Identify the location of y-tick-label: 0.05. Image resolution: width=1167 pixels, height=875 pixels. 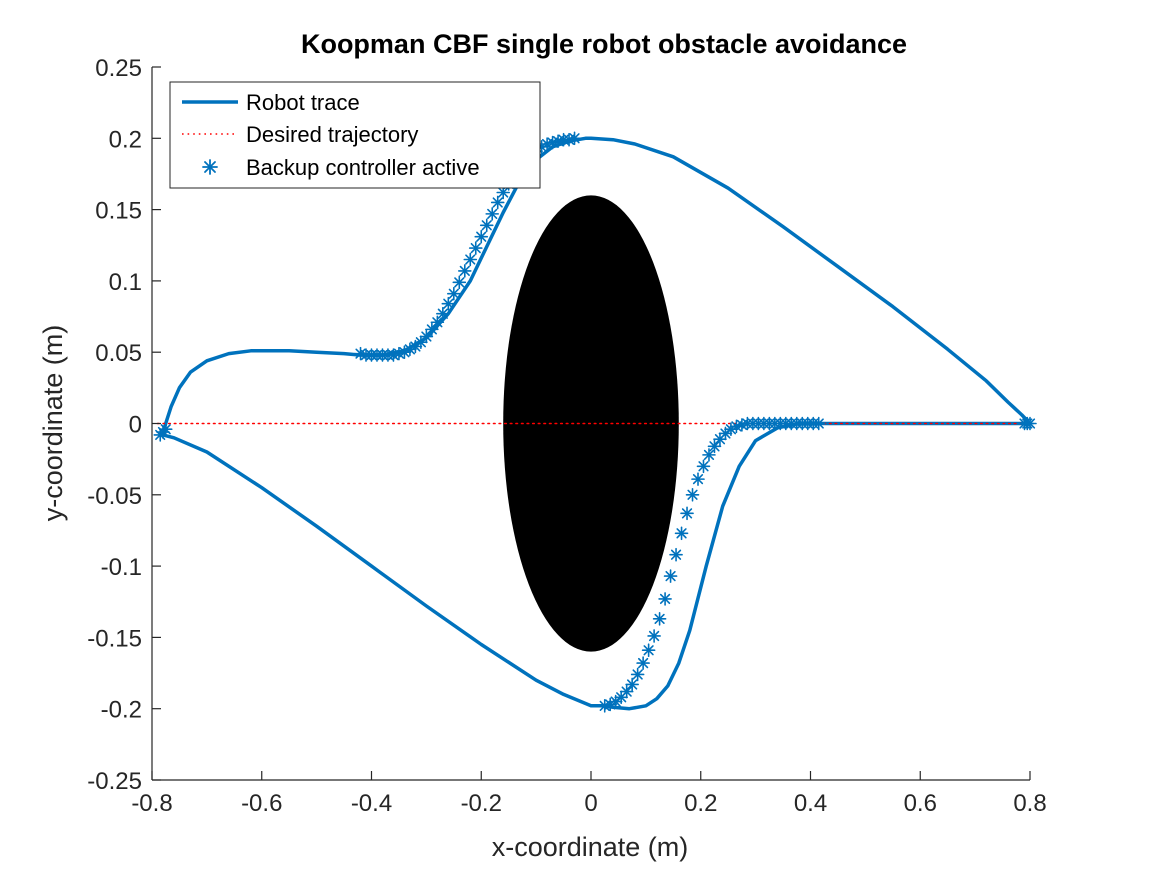
(118, 353).